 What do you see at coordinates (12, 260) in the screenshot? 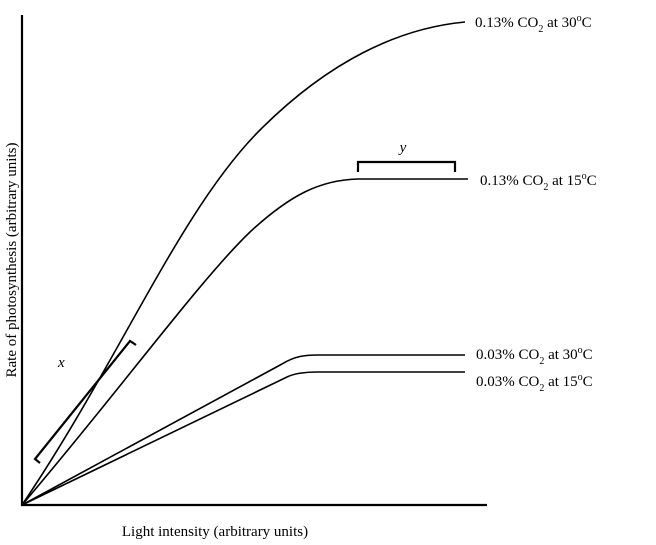
I see `y-axis-label: Rate of photosynthesis (arbitrary units)` at bounding box center [12, 260].